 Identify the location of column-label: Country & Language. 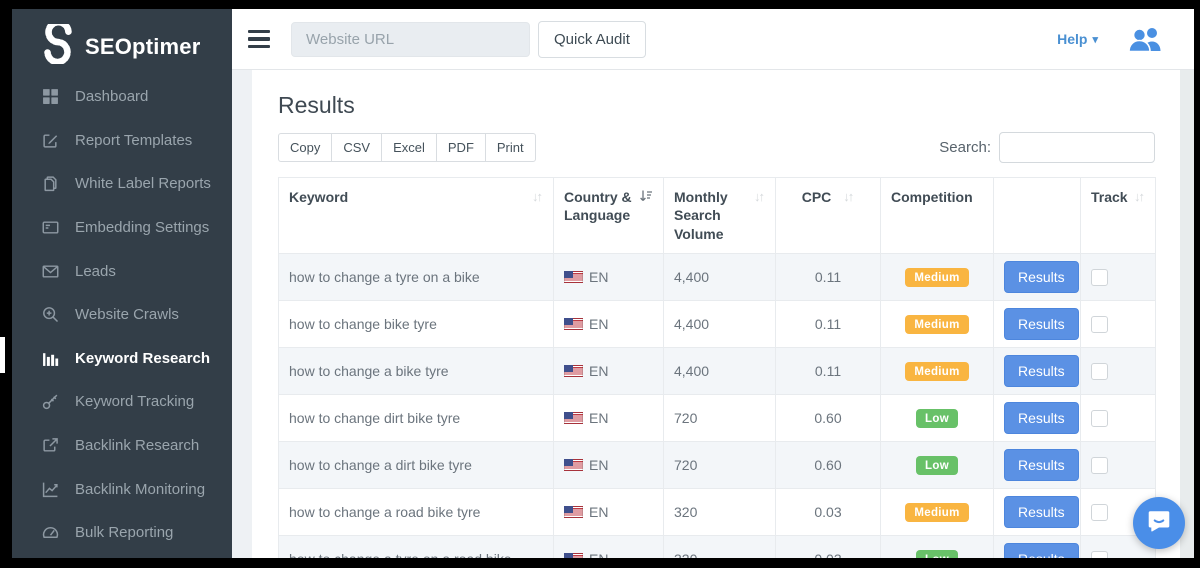
(598, 206).